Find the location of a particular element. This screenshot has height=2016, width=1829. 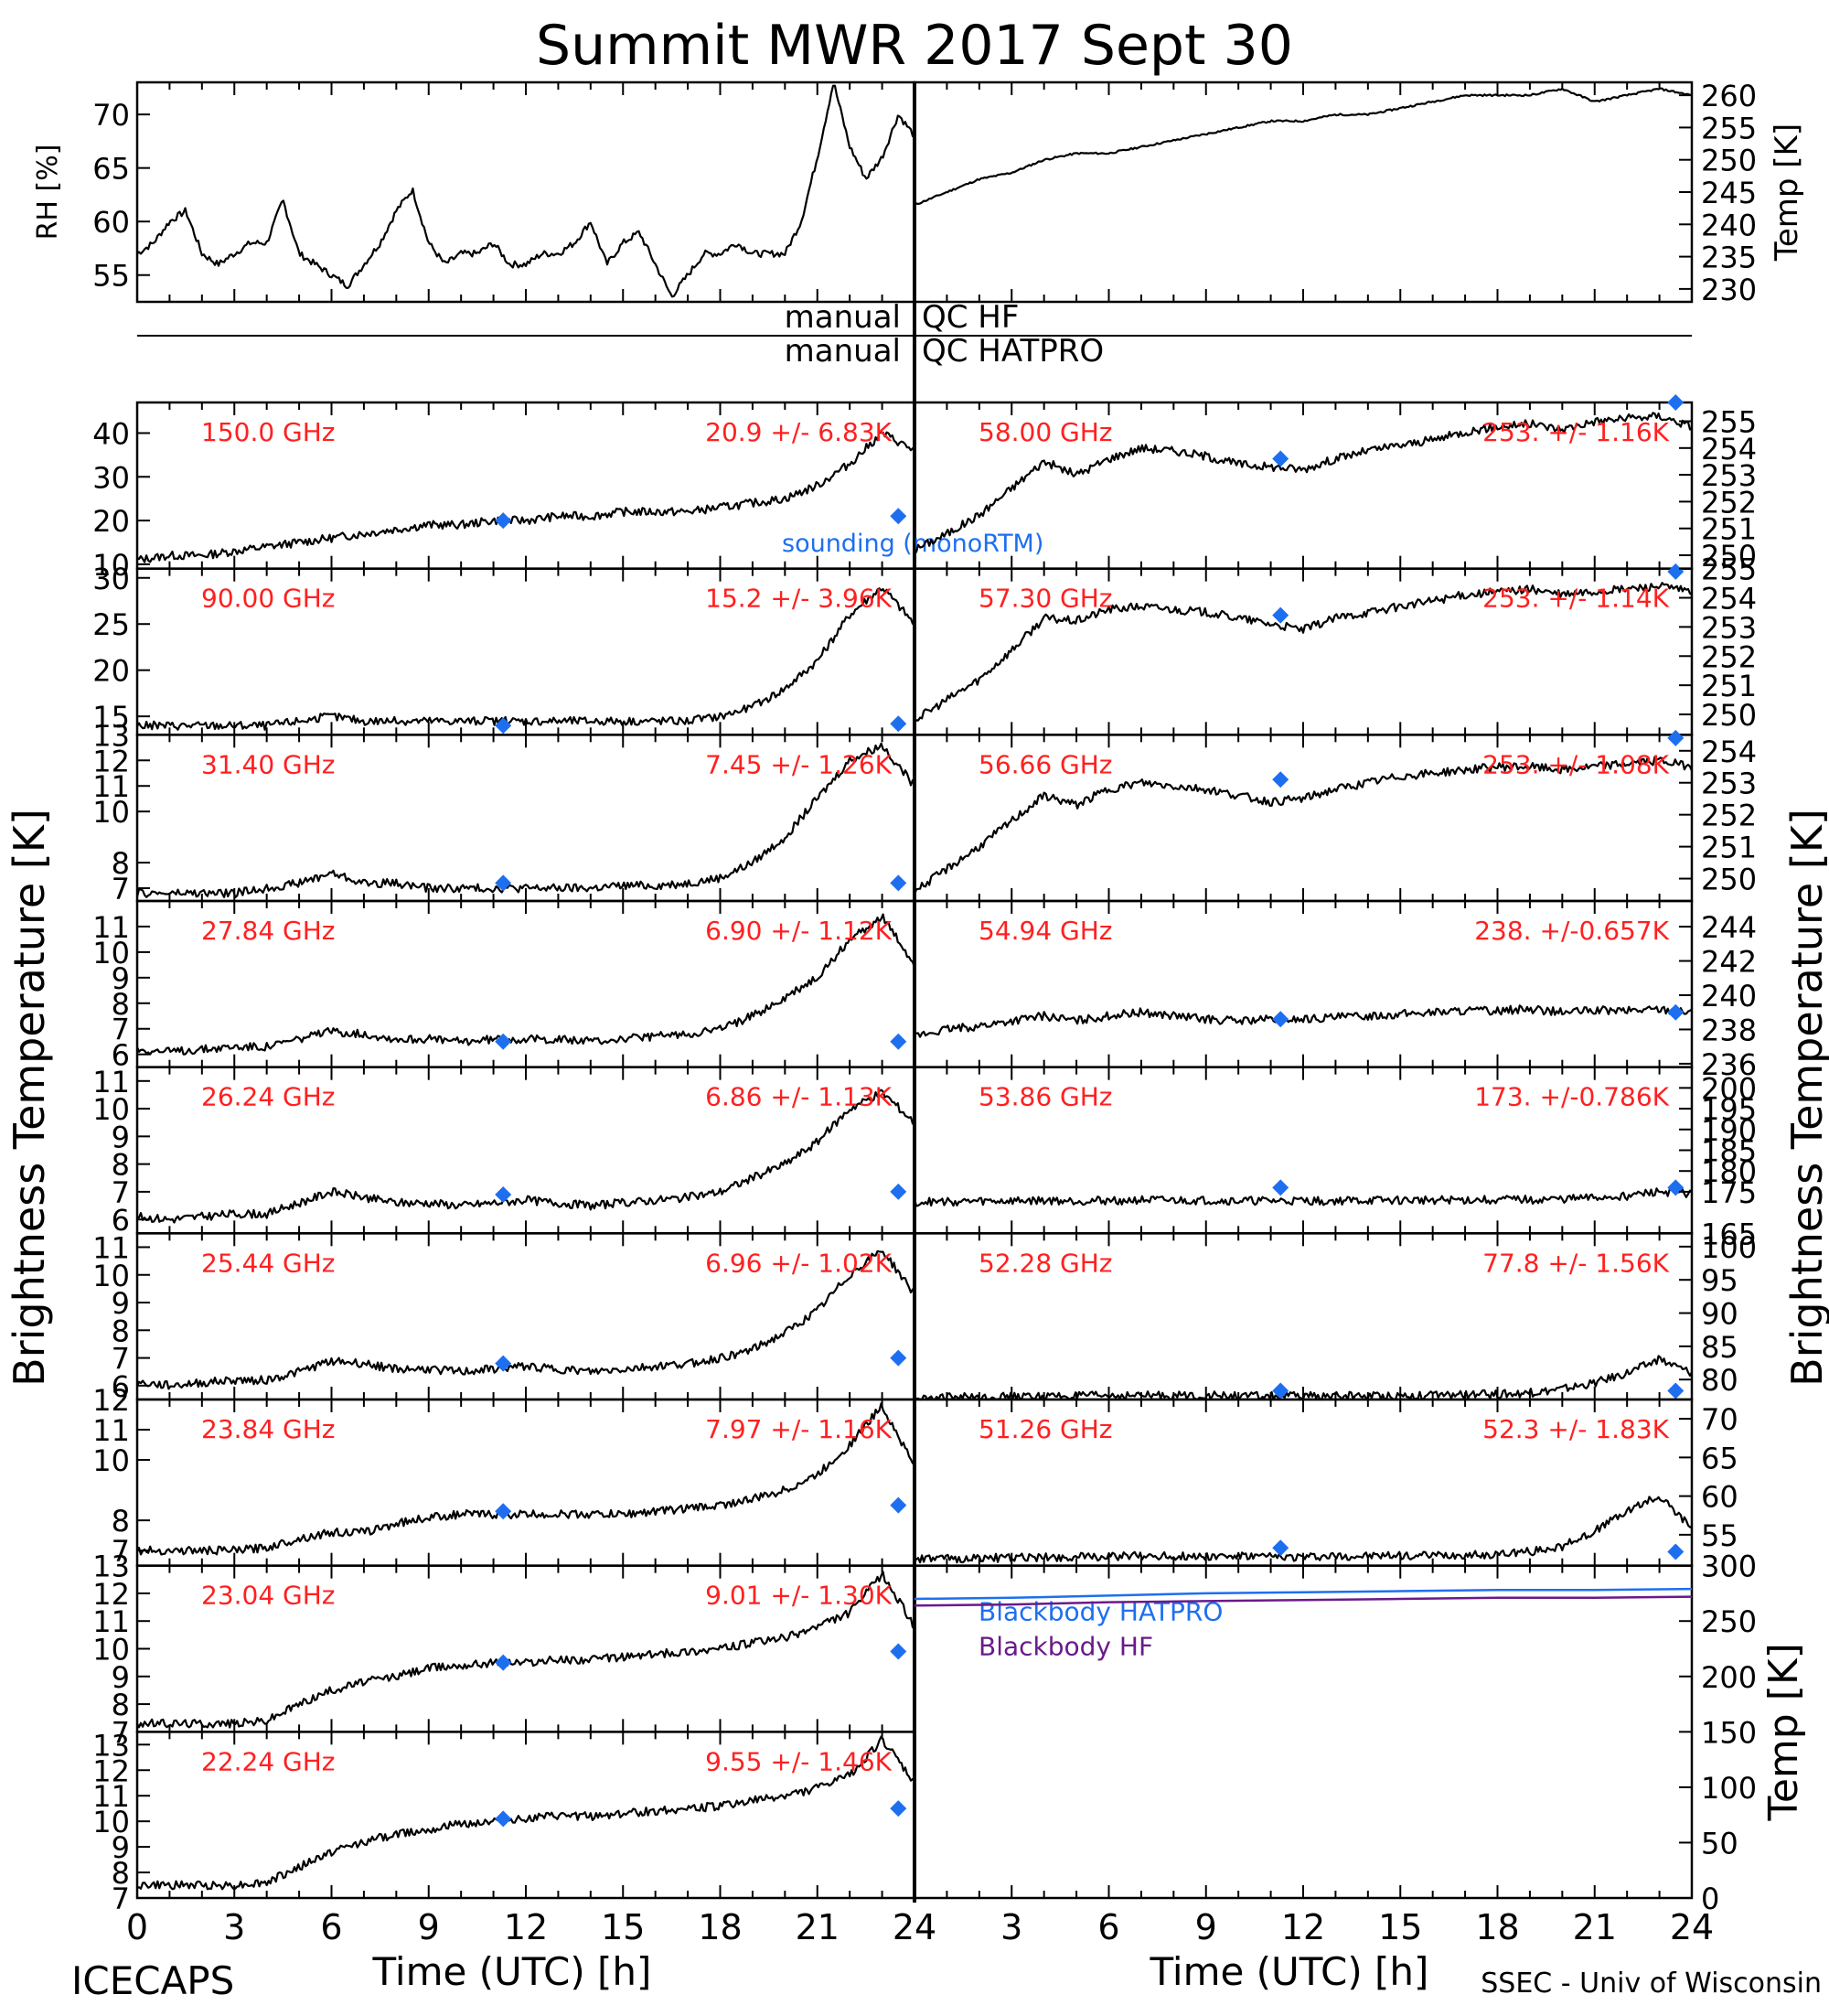

panel-ch5494-ytick-label: 240 is located at coordinates (1729, 996).